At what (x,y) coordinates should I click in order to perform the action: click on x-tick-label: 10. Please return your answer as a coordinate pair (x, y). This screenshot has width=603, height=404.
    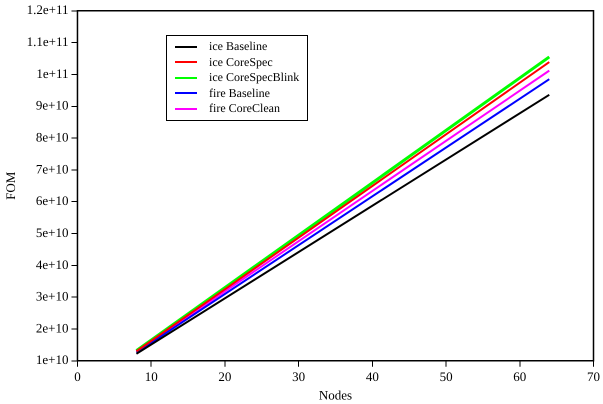
    Looking at the image, I should click on (151, 376).